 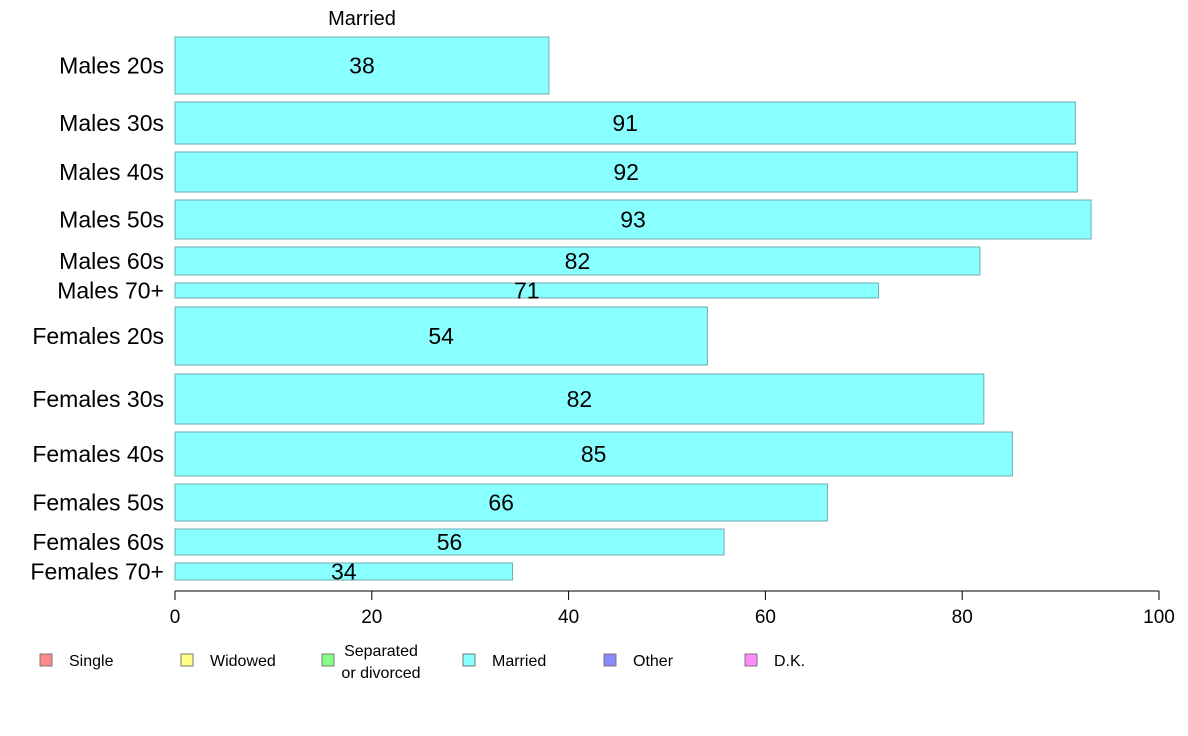 I want to click on bar-females-40s, so click(x=593, y=454).